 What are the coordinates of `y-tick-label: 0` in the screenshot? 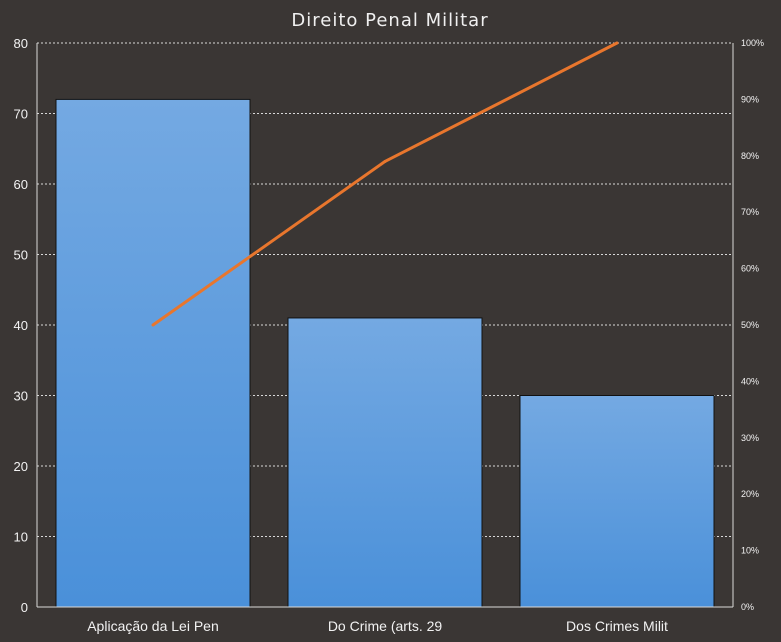 It's located at (24, 607).